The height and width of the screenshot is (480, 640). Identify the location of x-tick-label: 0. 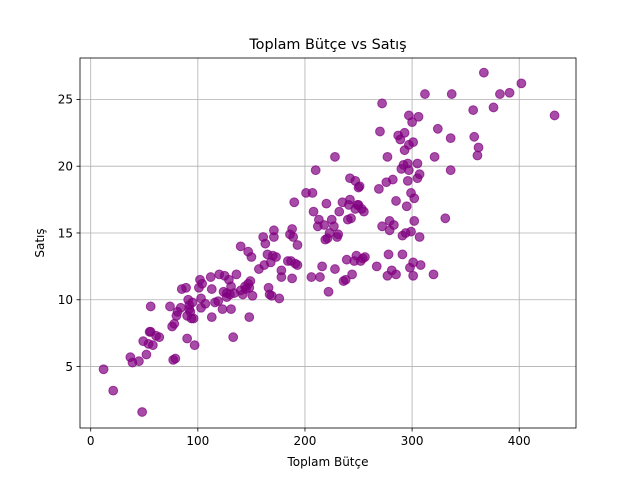
(91, 441).